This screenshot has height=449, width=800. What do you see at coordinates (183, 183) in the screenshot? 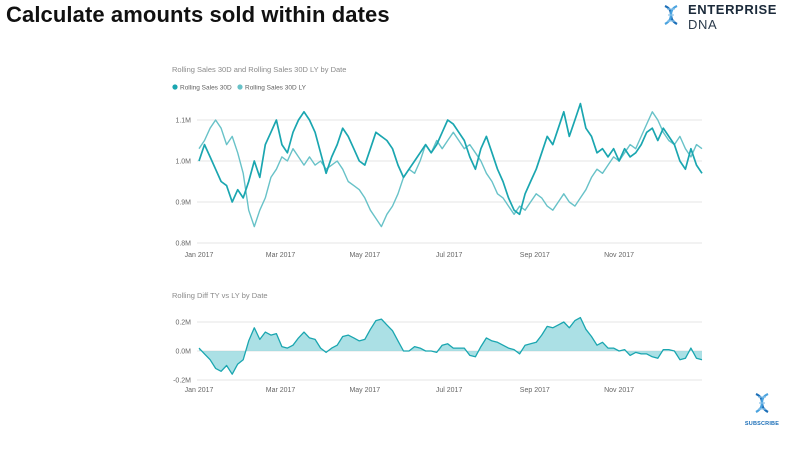
I see `y-axis: 0.8M 0.9M 1.0M 1.1M` at bounding box center [183, 183].